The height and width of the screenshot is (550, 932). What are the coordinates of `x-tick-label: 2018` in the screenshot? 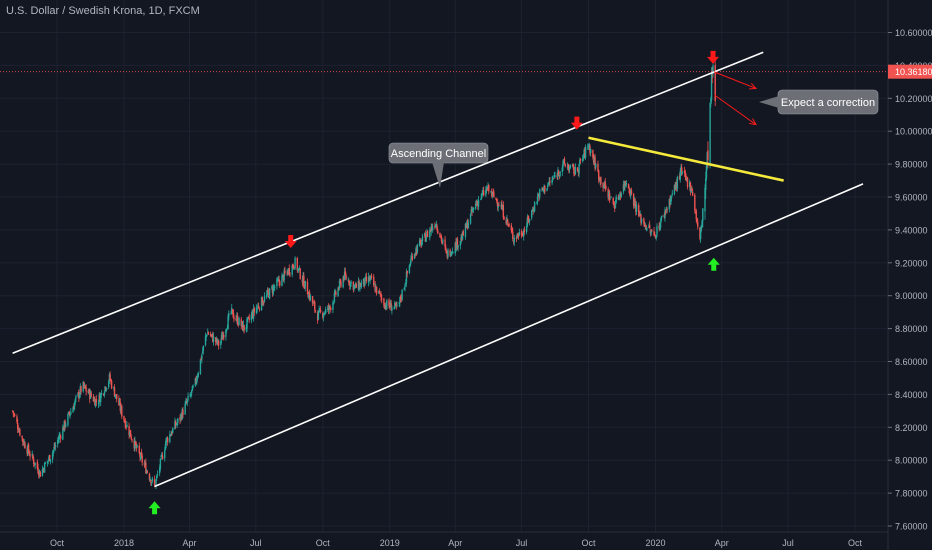 It's located at (124, 543).